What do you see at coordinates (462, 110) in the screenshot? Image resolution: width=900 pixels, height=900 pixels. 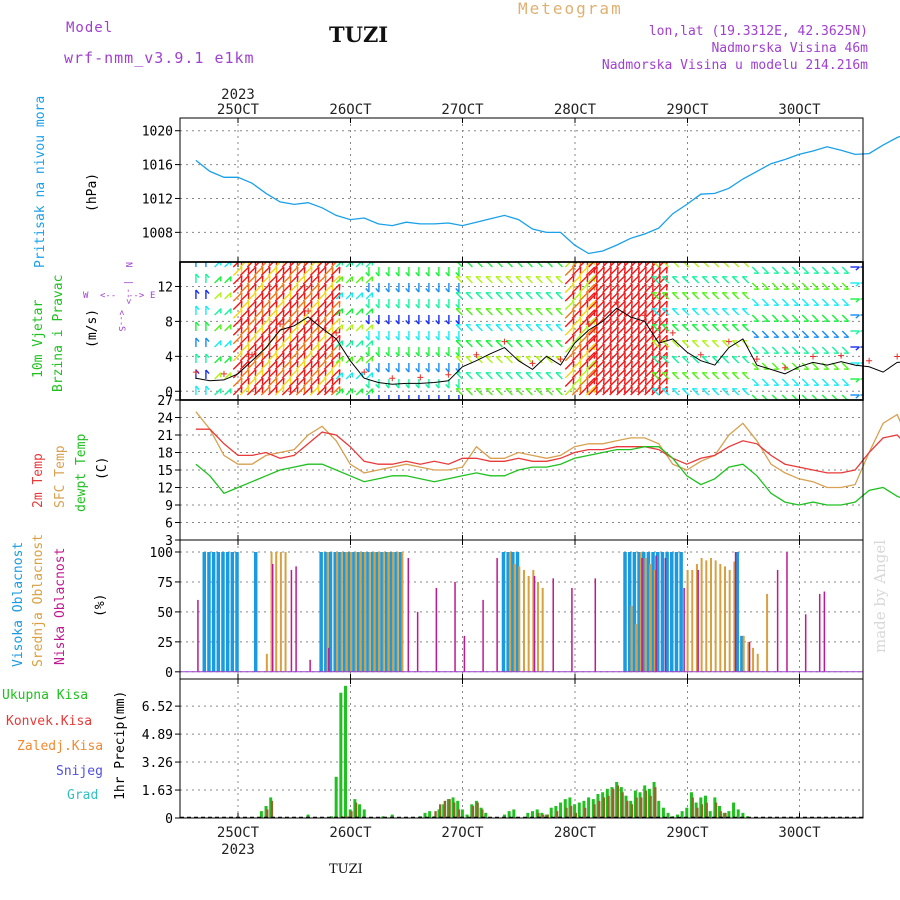 I see `top-date-label: 27OCT` at bounding box center [462, 110].